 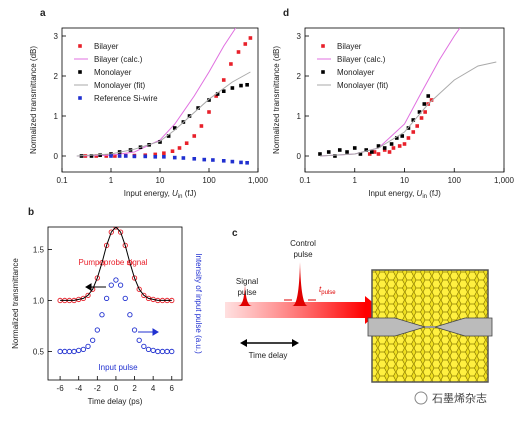 What do you see at coordinates (148, 332) in the screenshot?
I see `arrow` at bounding box center [148, 332].